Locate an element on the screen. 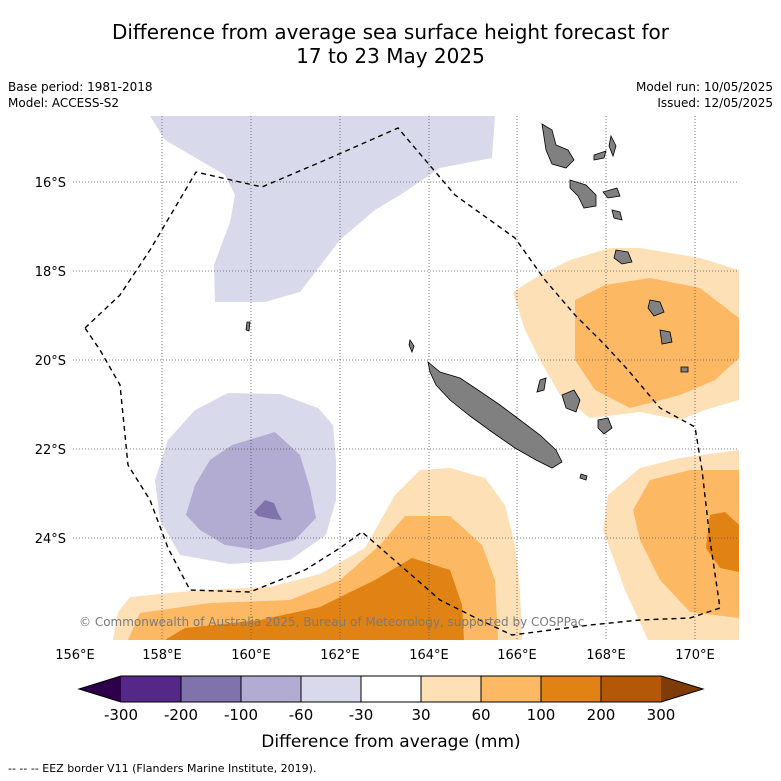 This screenshot has width=781, height=781. issued-text: Issued: 12/05/2025 is located at coordinates (715, 103).